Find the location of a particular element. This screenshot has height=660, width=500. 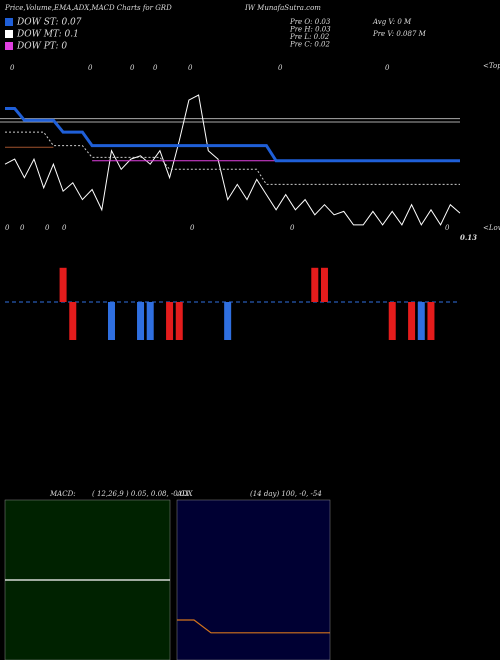

stat: Pre L: 0.02 is located at coordinates (309, 37).